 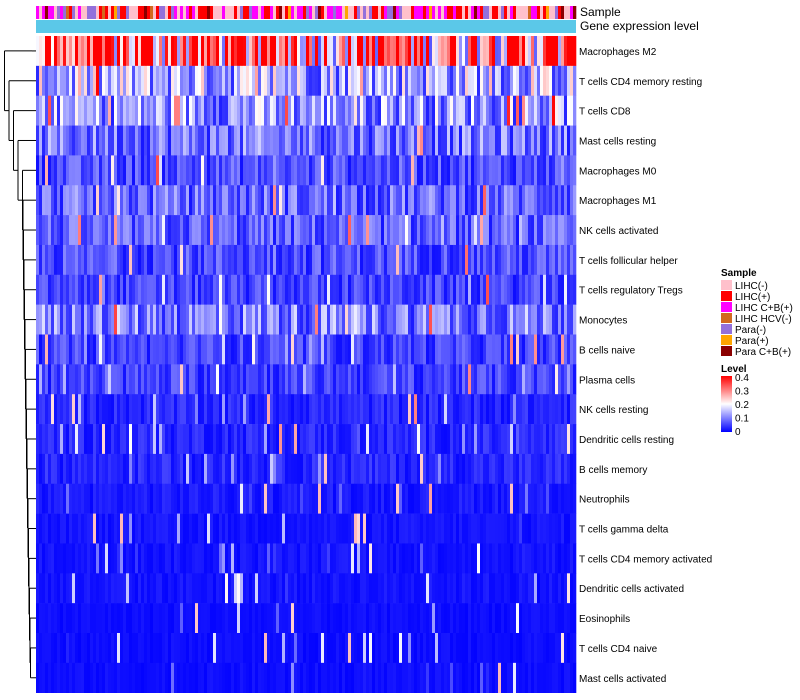 What do you see at coordinates (607, 380) in the screenshot?
I see `row-label: Plasma cells` at bounding box center [607, 380].